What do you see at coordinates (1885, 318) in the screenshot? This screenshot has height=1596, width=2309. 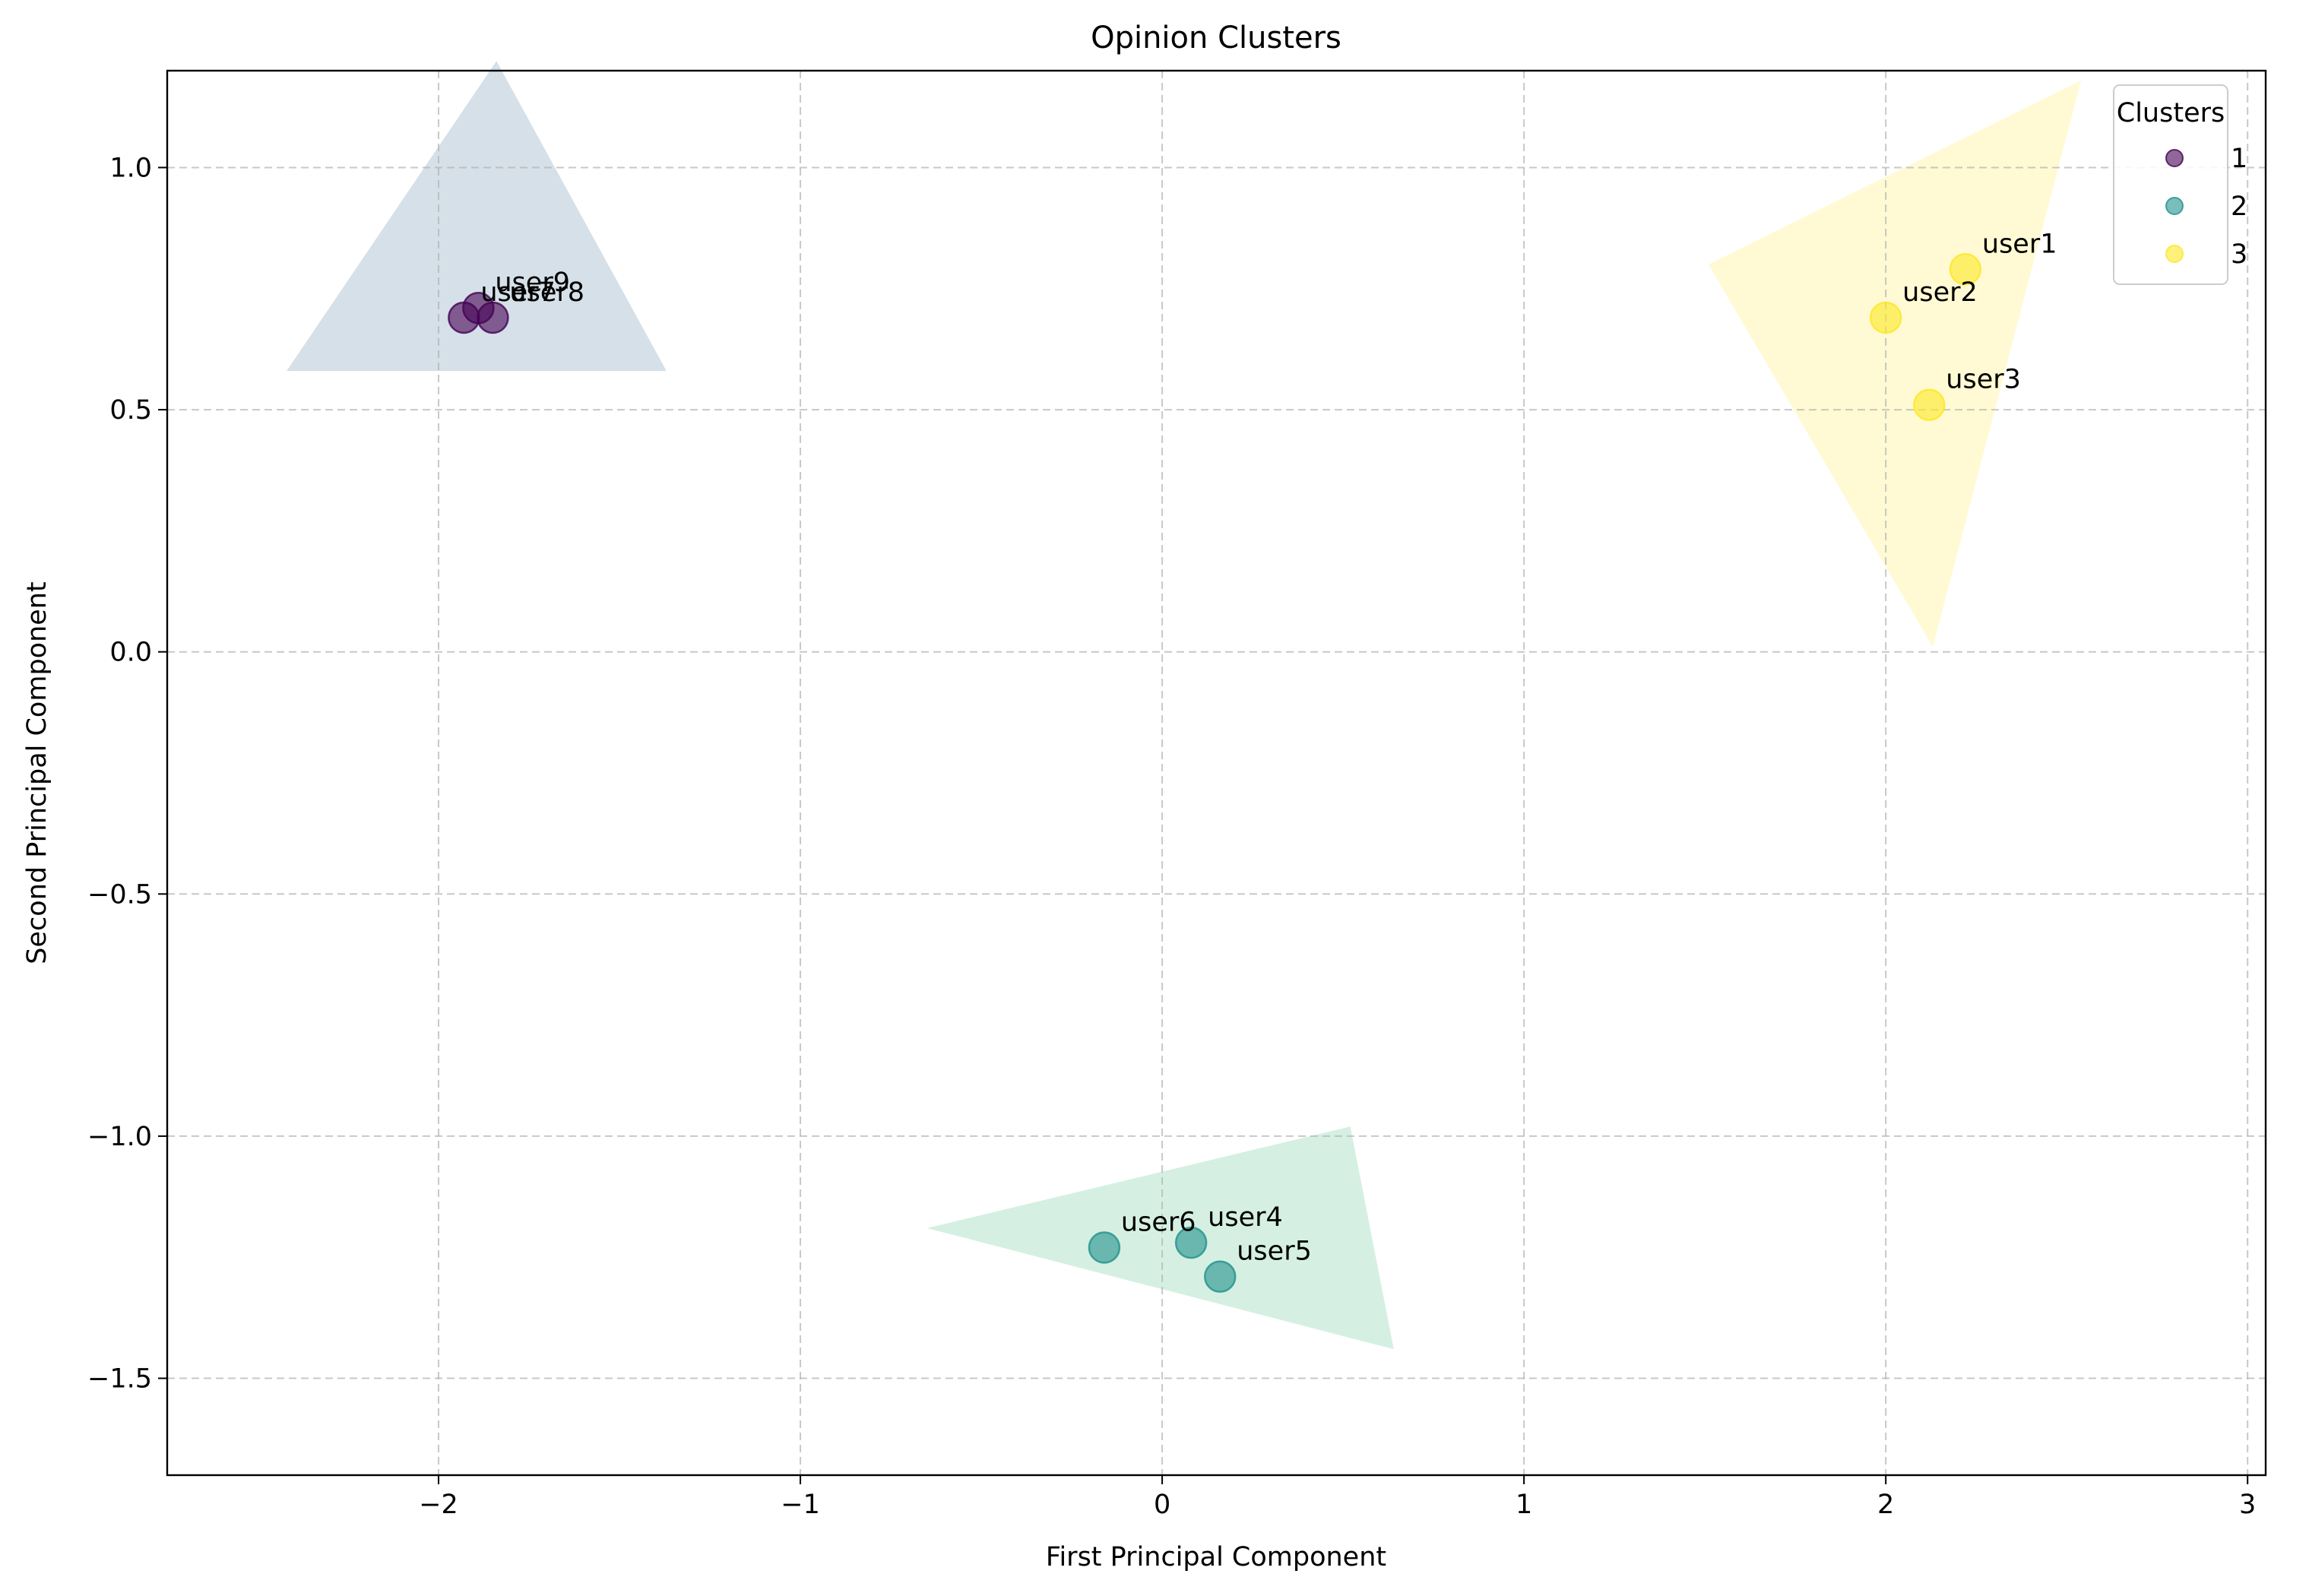 I see `data-point-user2` at bounding box center [1885, 318].